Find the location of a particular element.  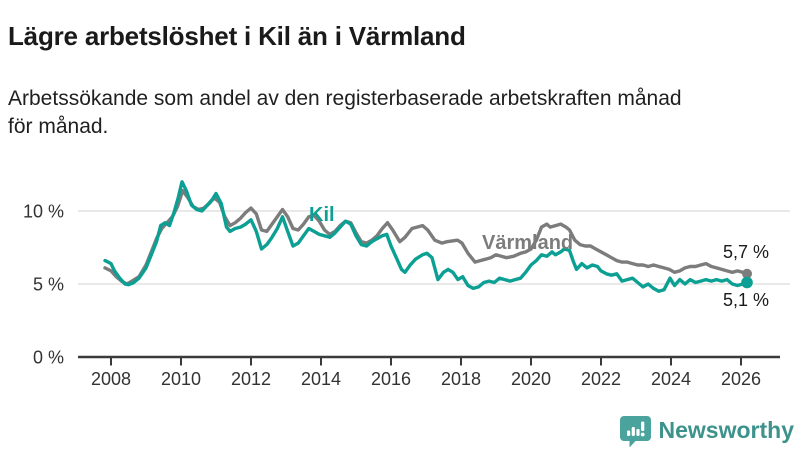

end-dot-varmland is located at coordinates (747, 273).